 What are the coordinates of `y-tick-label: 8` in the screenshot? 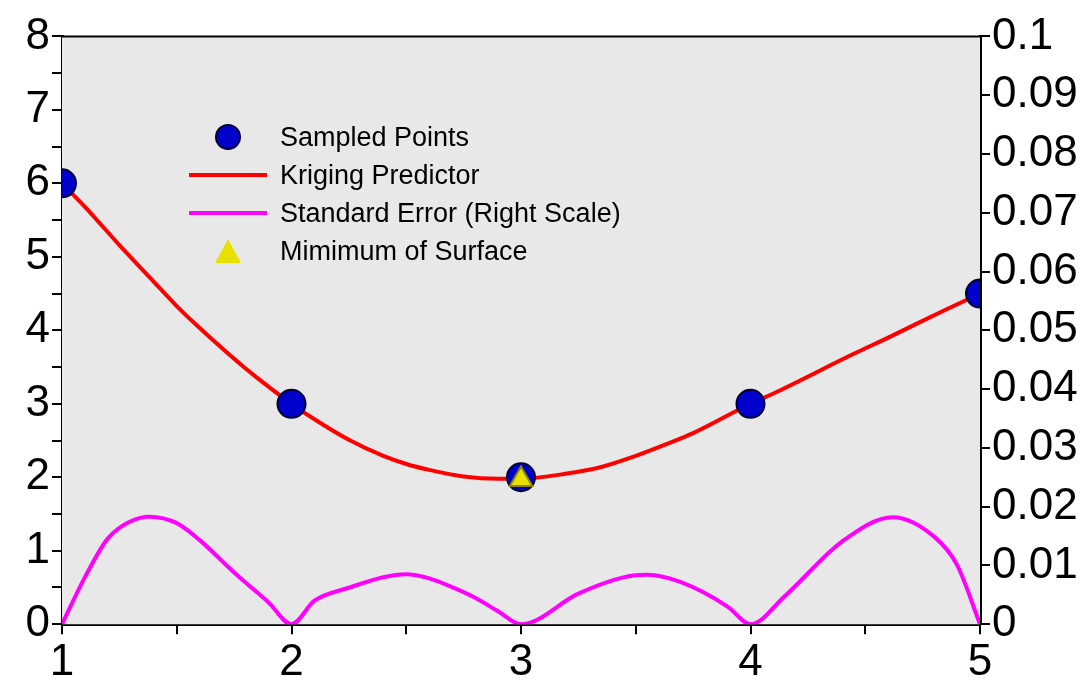 It's located at (37, 33).